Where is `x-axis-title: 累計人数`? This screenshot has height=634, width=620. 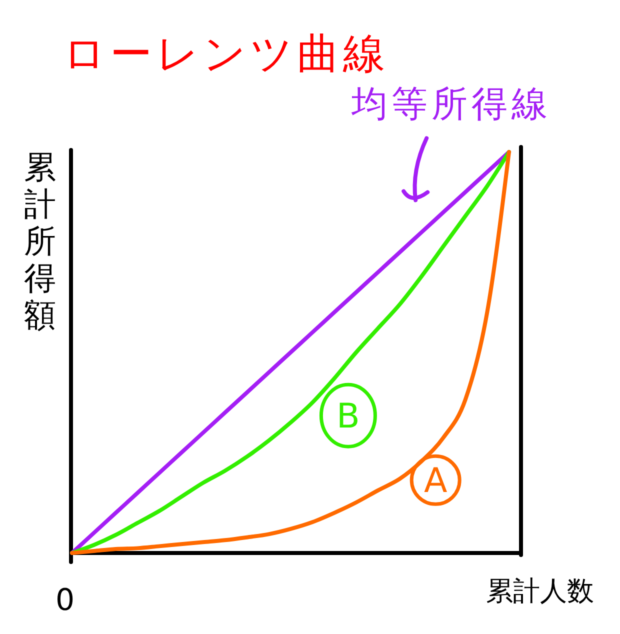
x-axis-title: 累計人数 is located at coordinates (540, 591).